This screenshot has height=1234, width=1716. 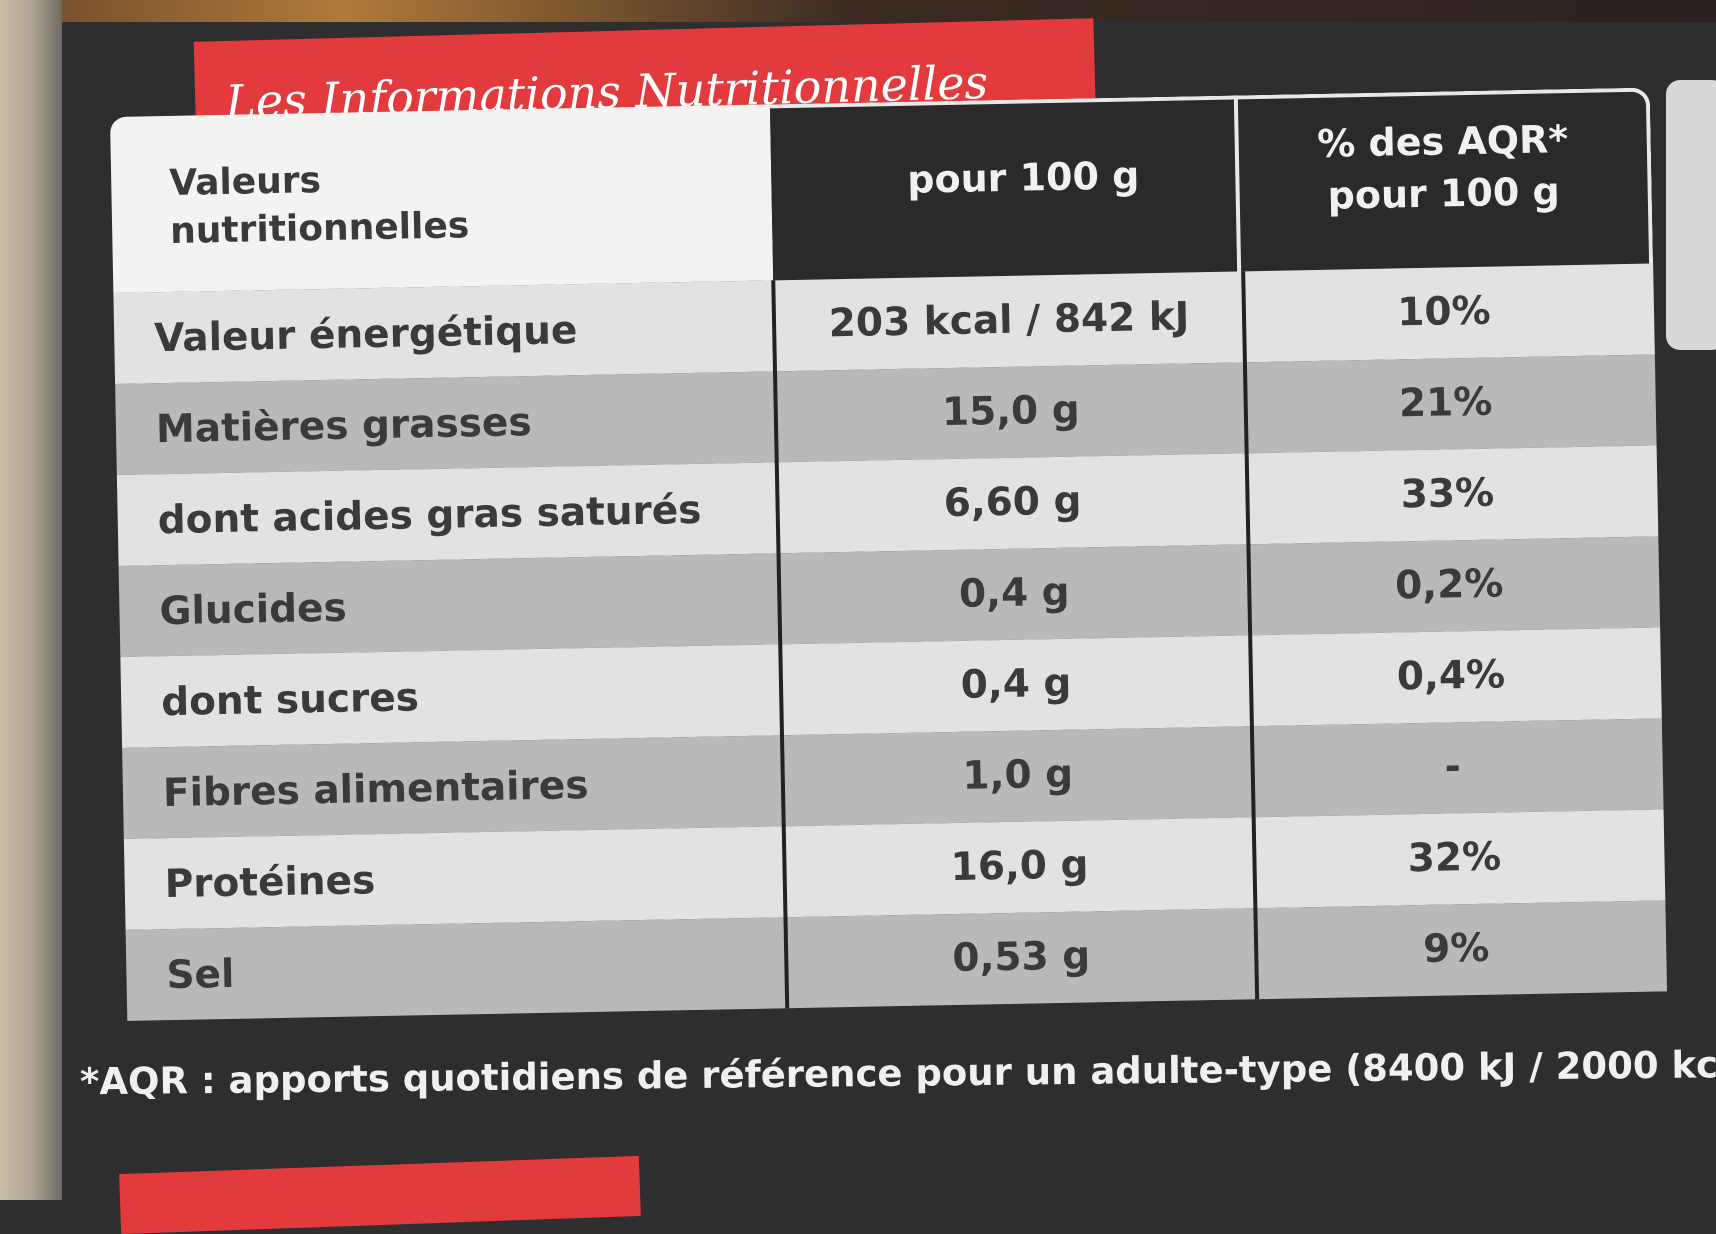 What do you see at coordinates (1449, 585) in the screenshot?
I see `nutrient-aqr: 0,2%` at bounding box center [1449, 585].